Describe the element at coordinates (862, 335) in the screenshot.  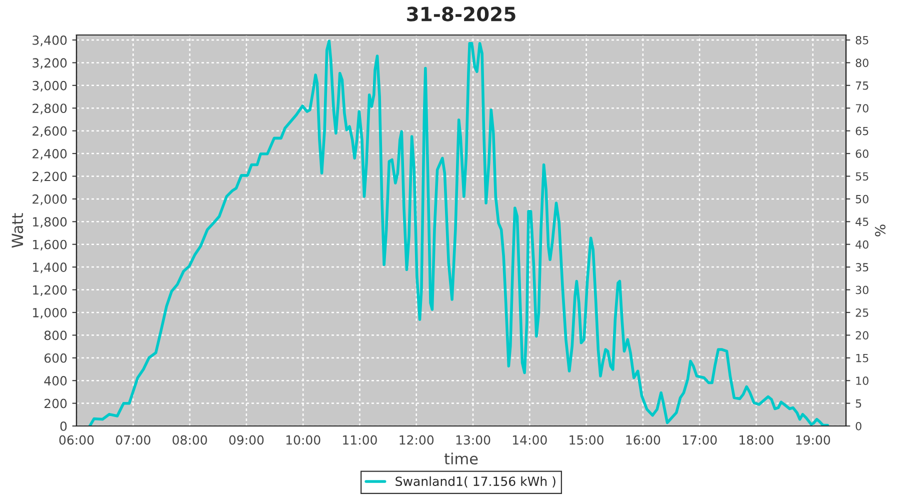
I see `y2-tick-label: 20` at that location.